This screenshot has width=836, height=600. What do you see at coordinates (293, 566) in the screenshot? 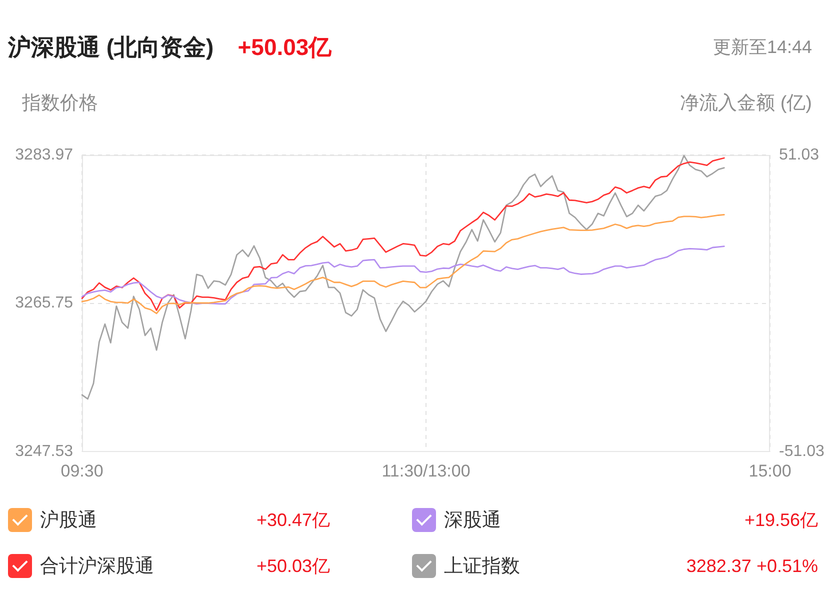
I see `text: +50.03亿` at bounding box center [293, 566].